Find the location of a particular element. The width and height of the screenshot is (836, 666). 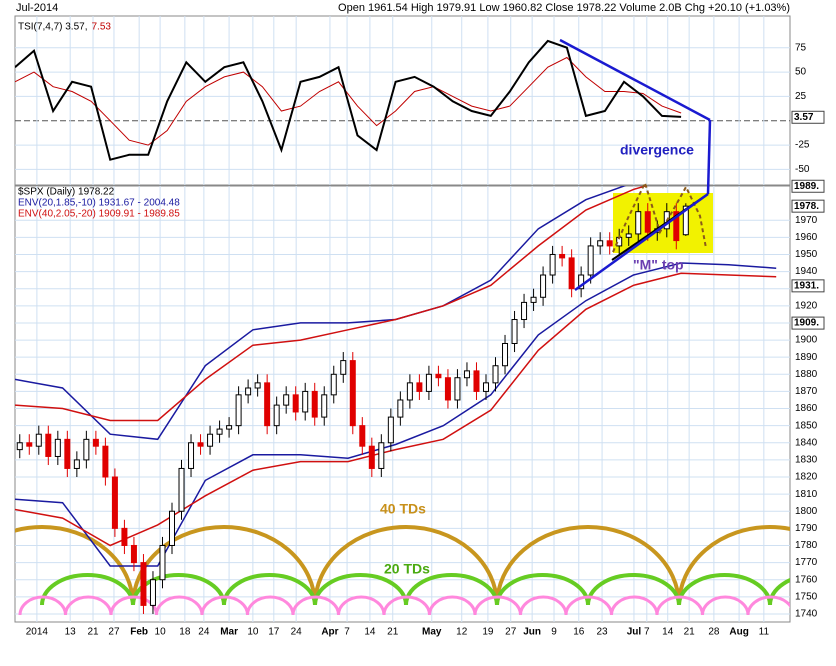

x-tick-label: 2014 is located at coordinates (37, 632).